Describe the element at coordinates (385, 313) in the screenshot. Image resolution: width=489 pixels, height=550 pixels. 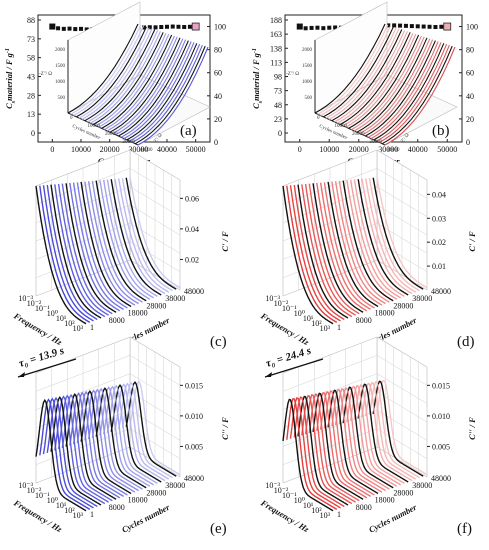
I see `cycle-tick-label: 18000` at that location.